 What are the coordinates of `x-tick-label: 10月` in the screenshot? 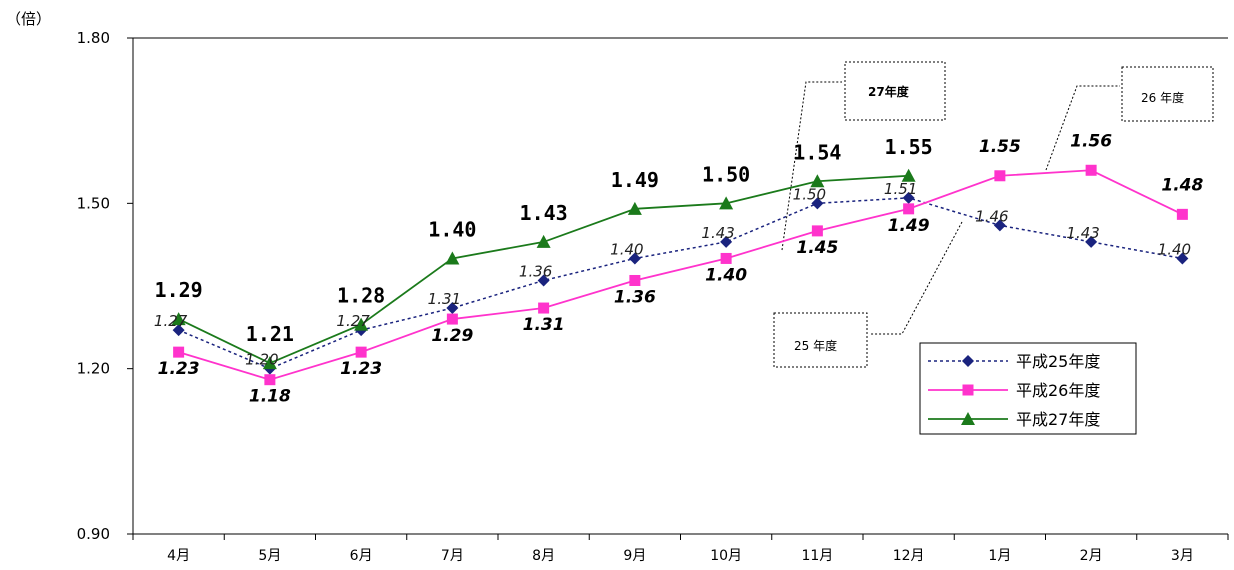 It's located at (726, 556).